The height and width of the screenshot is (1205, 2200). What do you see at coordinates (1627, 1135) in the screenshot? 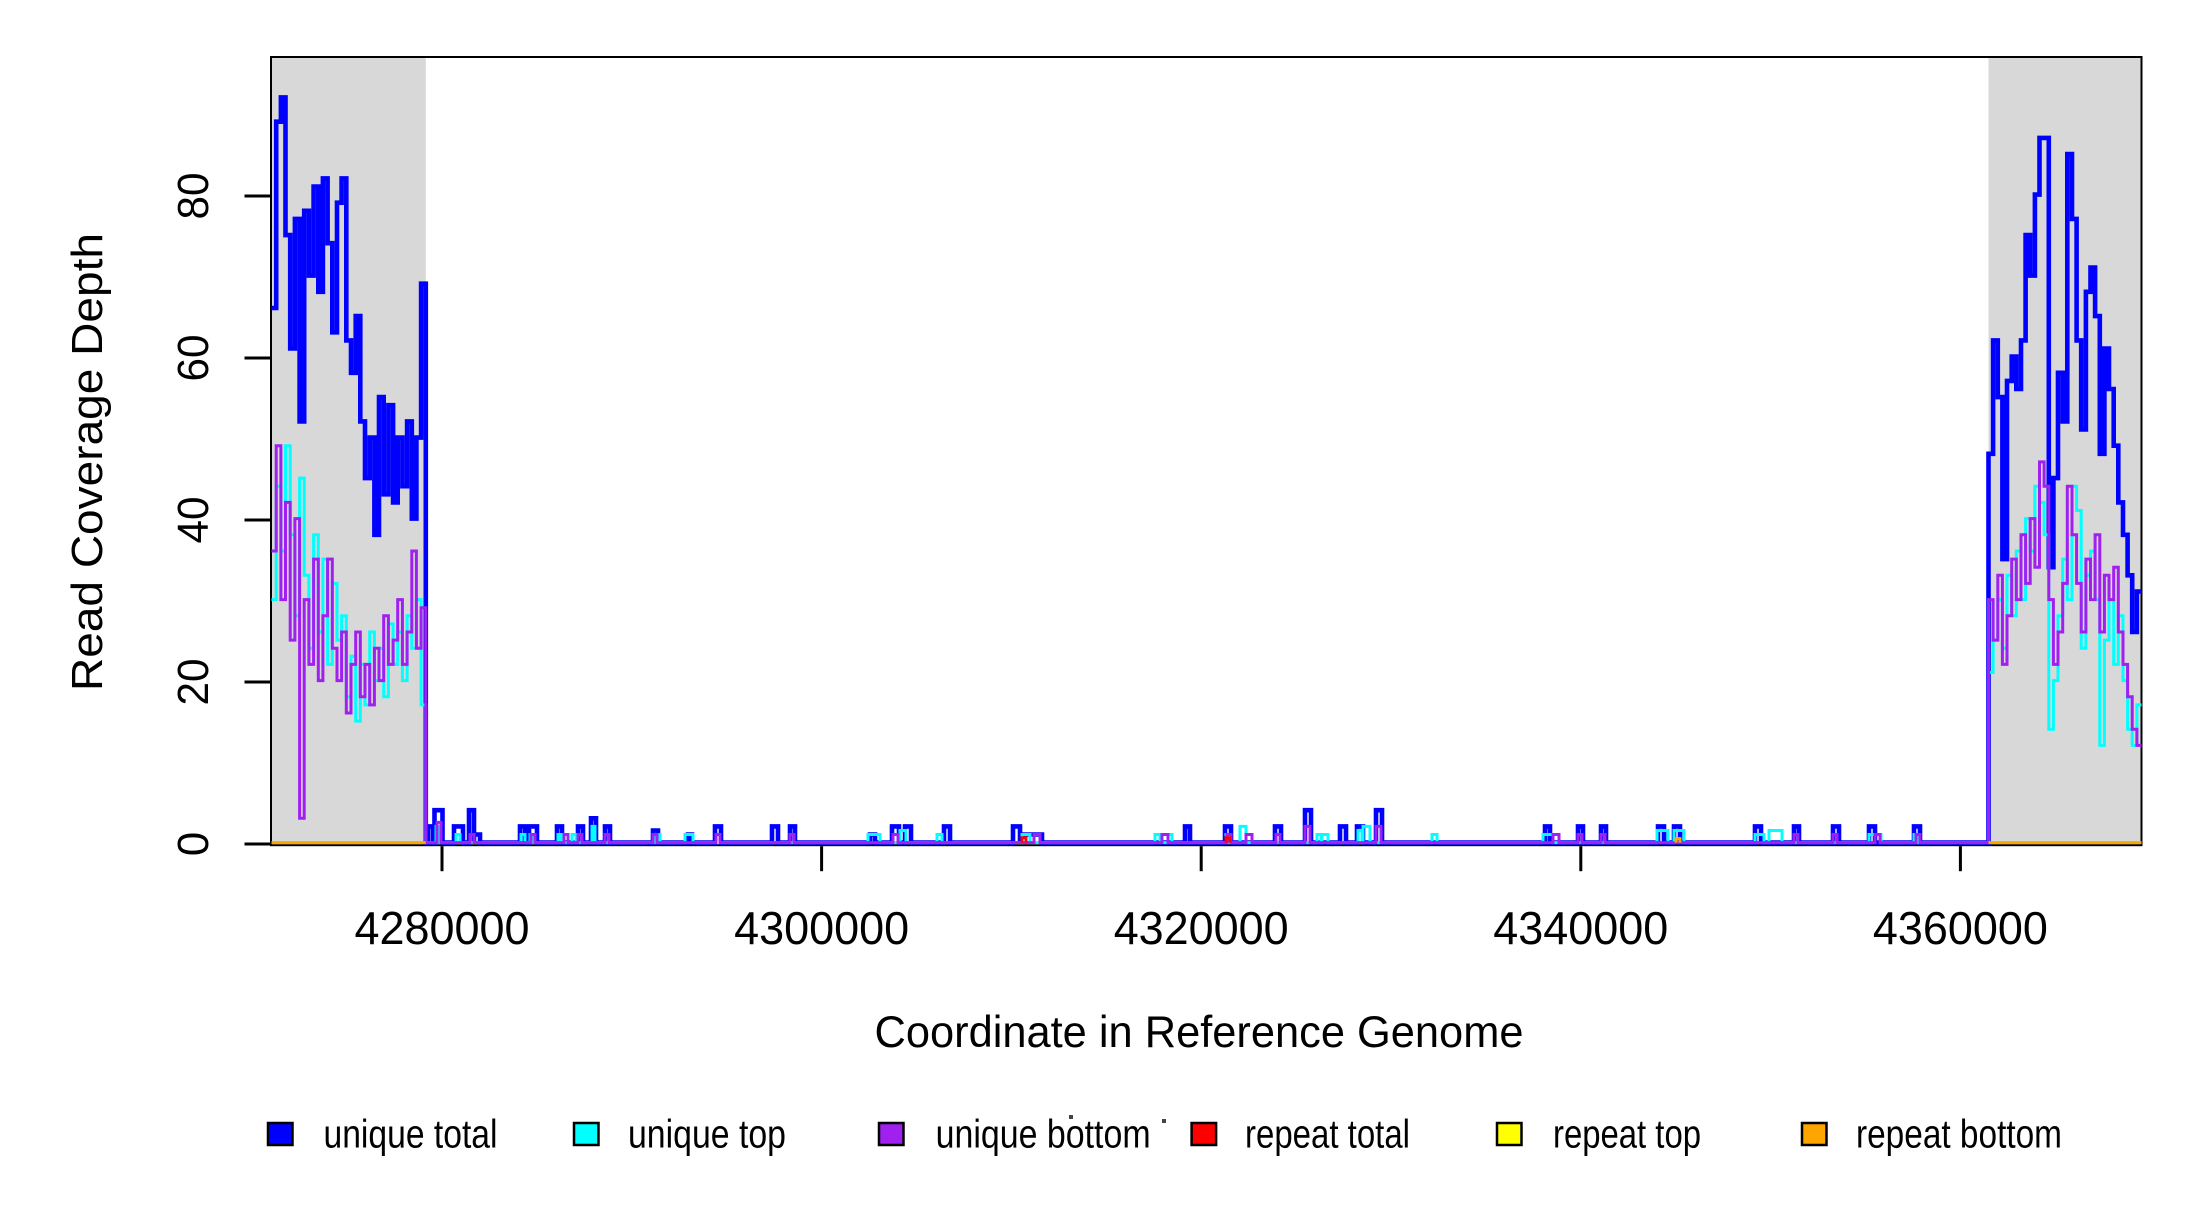
I see `svg-text: repeat top` at bounding box center [1627, 1135].